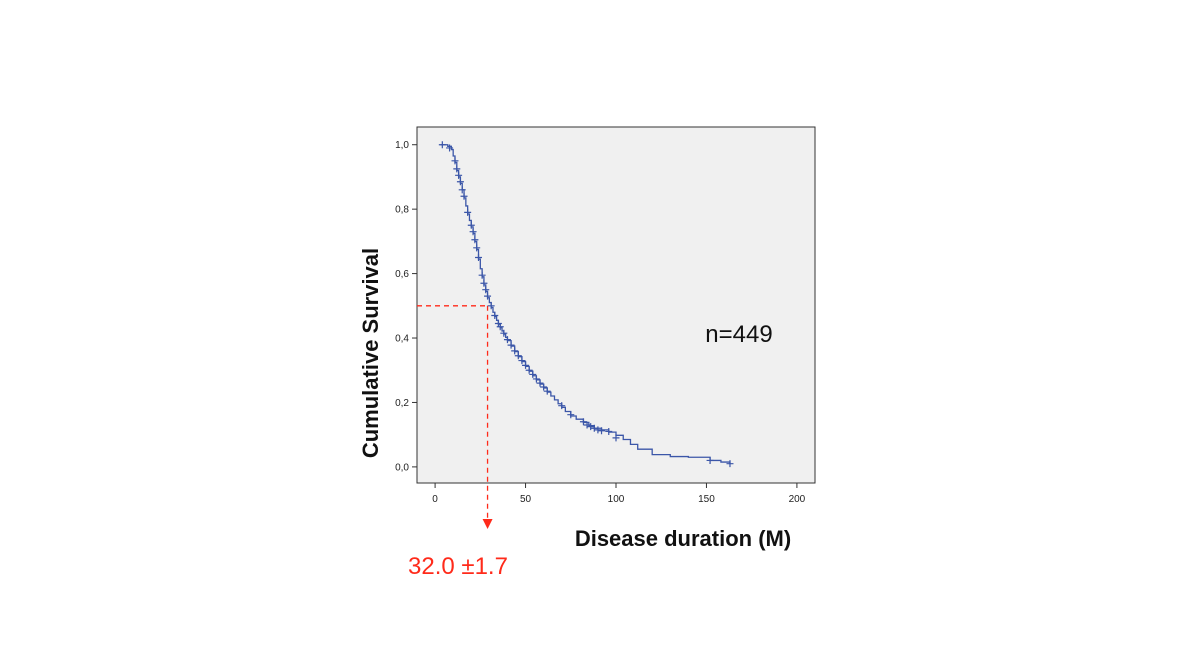 This screenshot has height=661, width=1200. I want to click on y-tick-label: 0,8, so click(402, 210).